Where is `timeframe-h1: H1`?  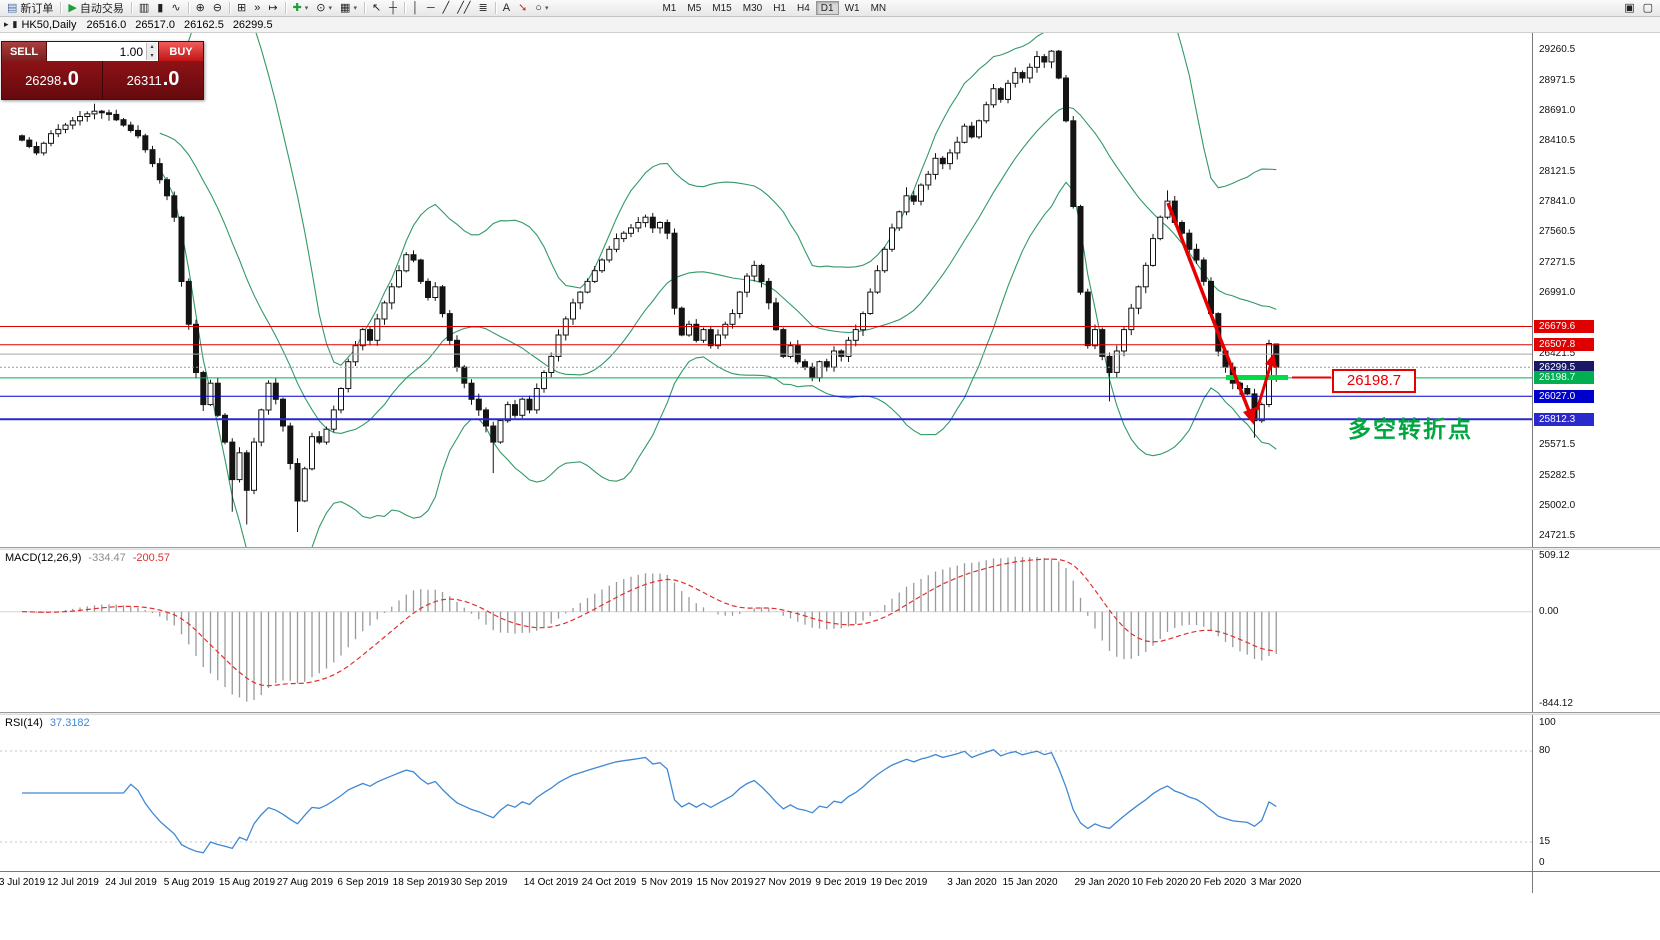 timeframe-h1: H1 is located at coordinates (779, 8).